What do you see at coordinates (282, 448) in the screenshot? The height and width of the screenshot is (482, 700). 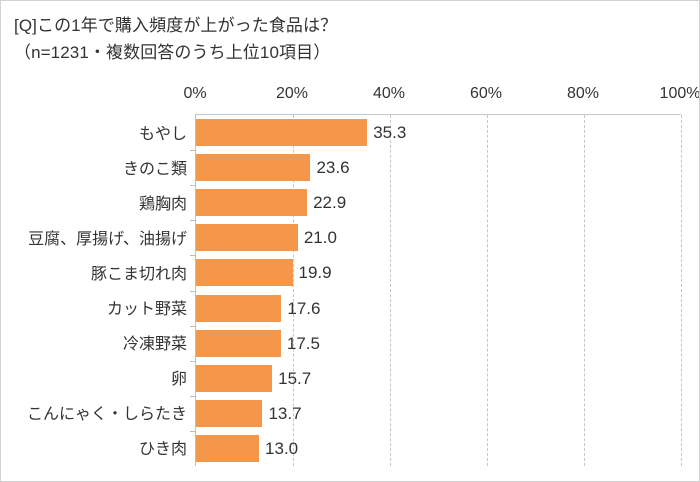 I see `bar-value-label: 13.0` at bounding box center [282, 448].